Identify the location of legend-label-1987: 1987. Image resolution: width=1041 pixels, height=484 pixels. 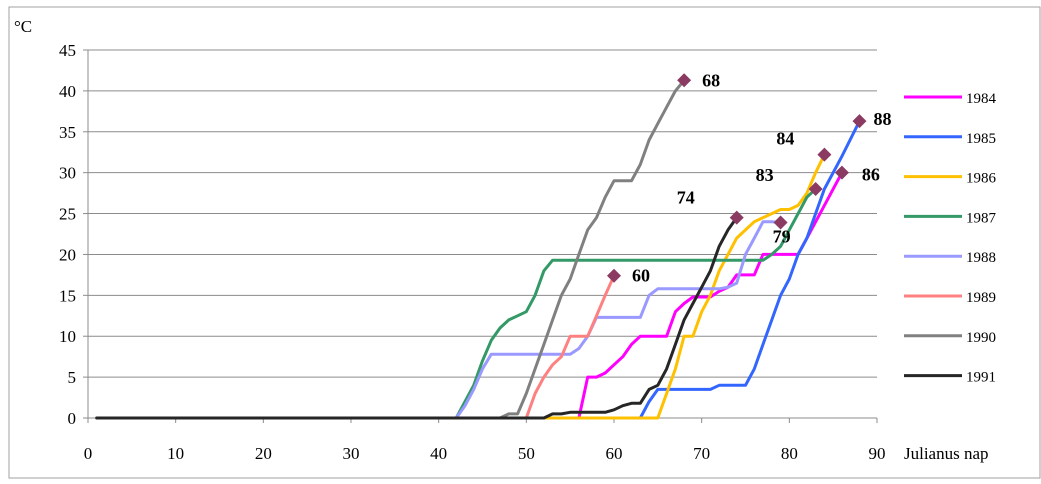
(981, 218).